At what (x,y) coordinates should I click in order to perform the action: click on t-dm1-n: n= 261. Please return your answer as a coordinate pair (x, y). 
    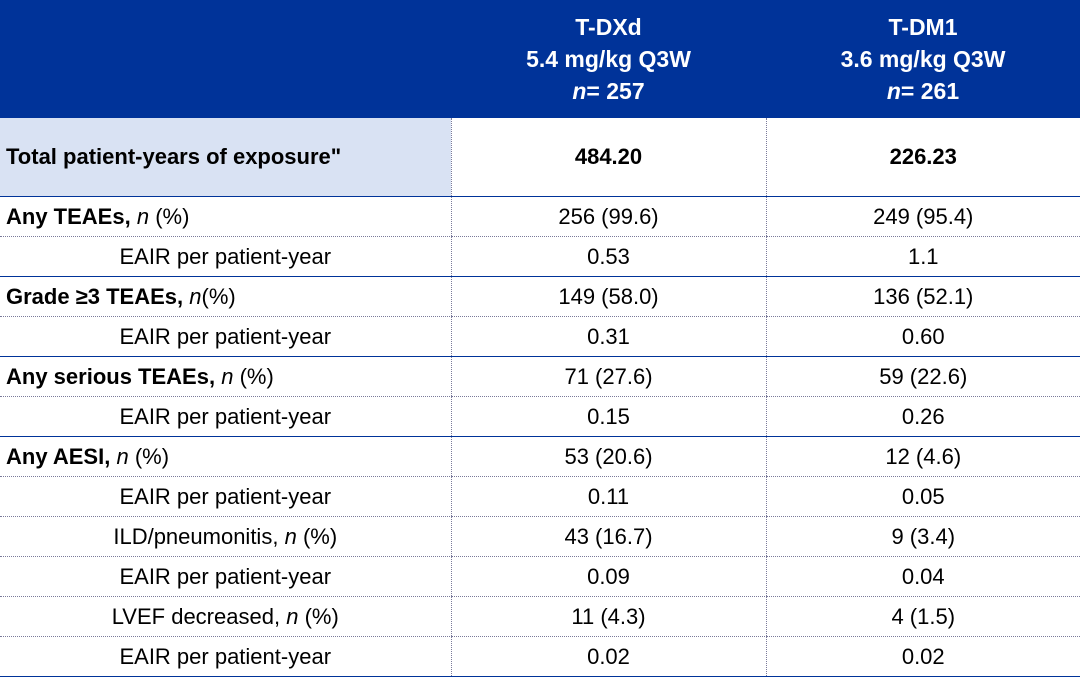
    Looking at the image, I should click on (923, 91).